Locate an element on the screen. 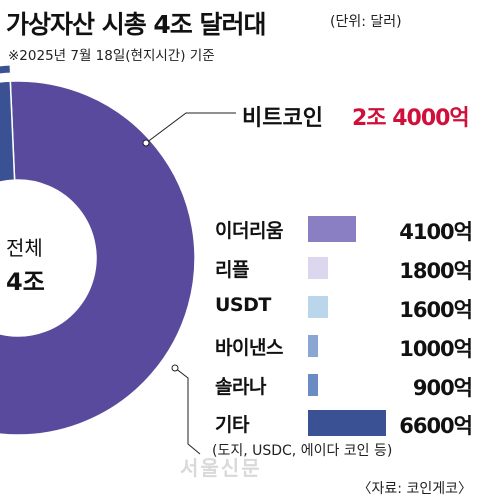 This screenshot has width=480, height=504. unit-label: (단위: 달러) is located at coordinates (366, 22).